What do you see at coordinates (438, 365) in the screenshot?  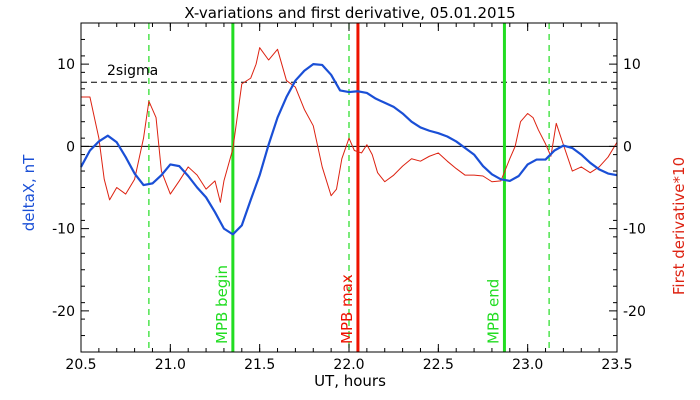 I see `x-tick-label-4: 22.5` at bounding box center [438, 365].